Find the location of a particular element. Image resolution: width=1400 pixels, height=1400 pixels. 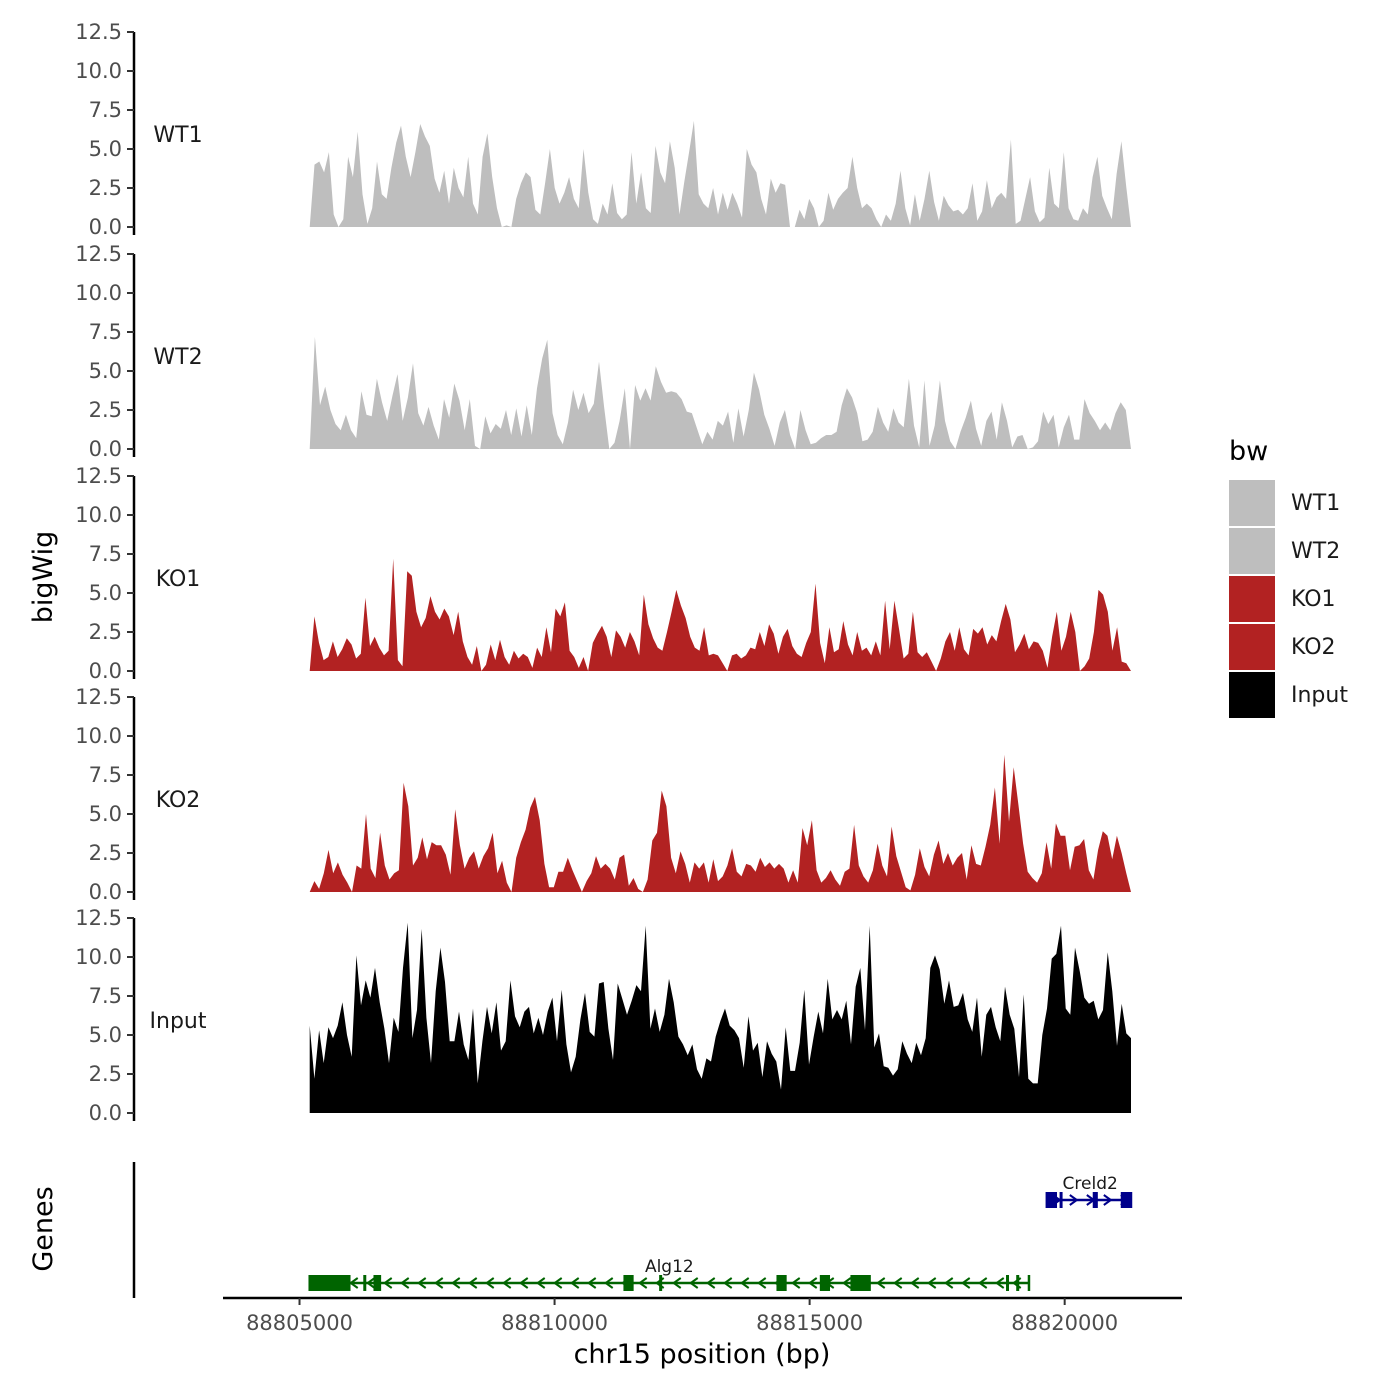

gene-creld2: Creld2 is located at coordinates (1089, 1191).